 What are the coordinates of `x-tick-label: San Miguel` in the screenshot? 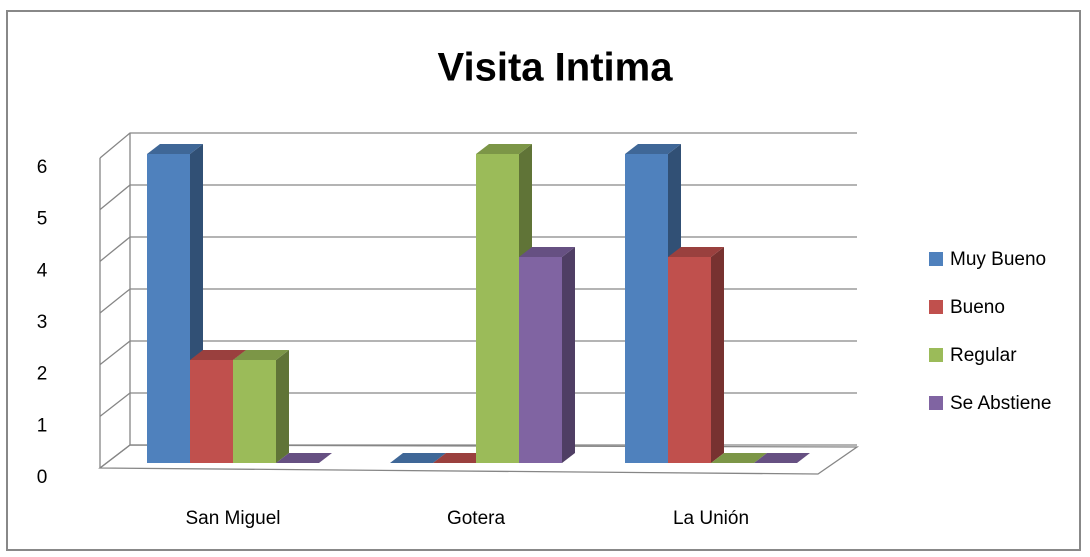 It's located at (232, 518).